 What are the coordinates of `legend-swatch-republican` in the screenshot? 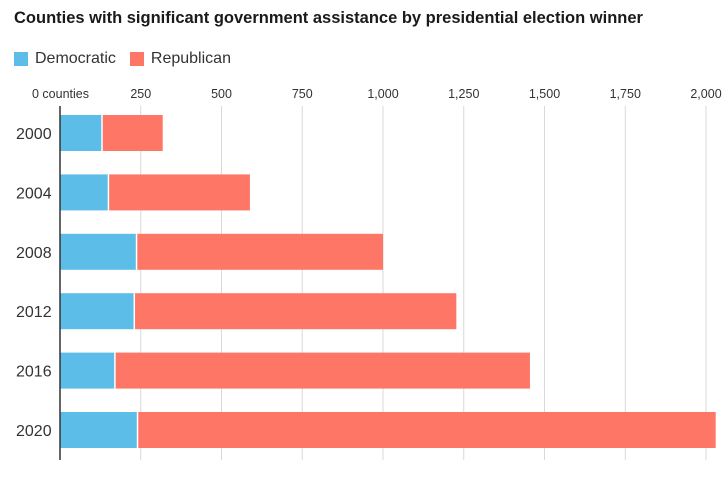 It's located at (136, 59).